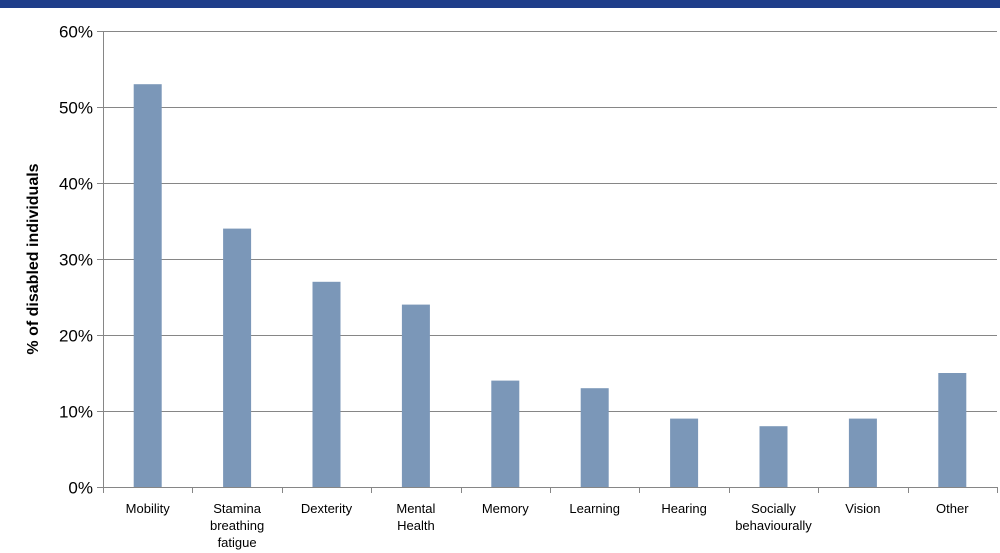 This screenshot has height=553, width=1000. Describe the element at coordinates (773, 525) in the screenshot. I see `x-category-label: behaviourally` at that location.